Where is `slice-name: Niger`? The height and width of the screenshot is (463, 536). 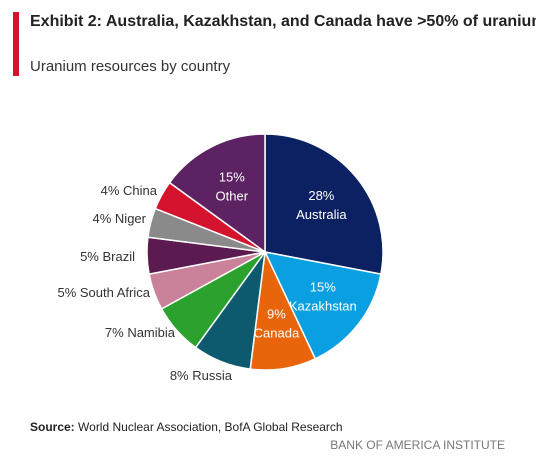 slice-name: Niger is located at coordinates (131, 218).